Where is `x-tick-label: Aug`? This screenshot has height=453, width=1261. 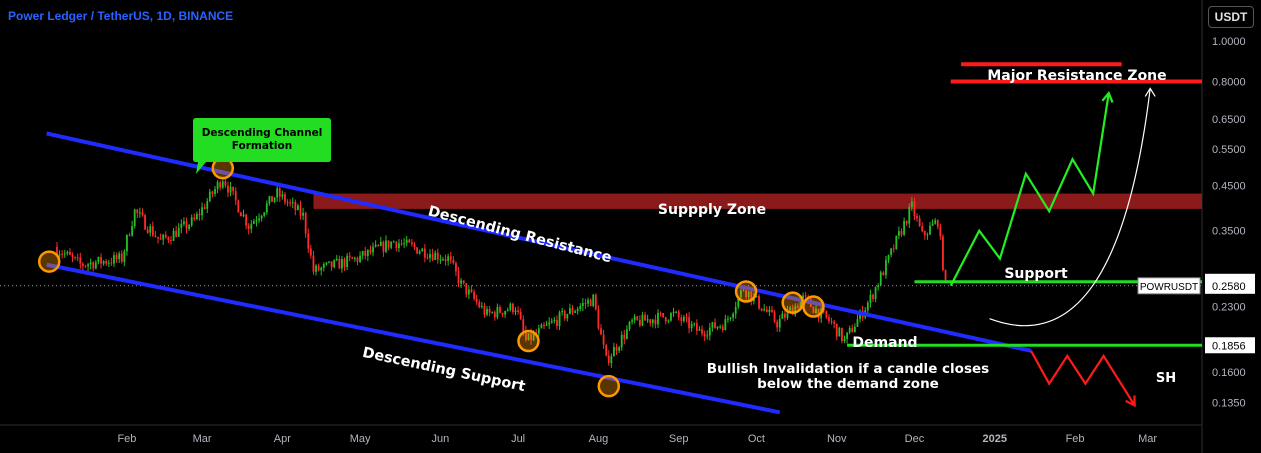
x-tick-label: Aug is located at coordinates (599, 439).